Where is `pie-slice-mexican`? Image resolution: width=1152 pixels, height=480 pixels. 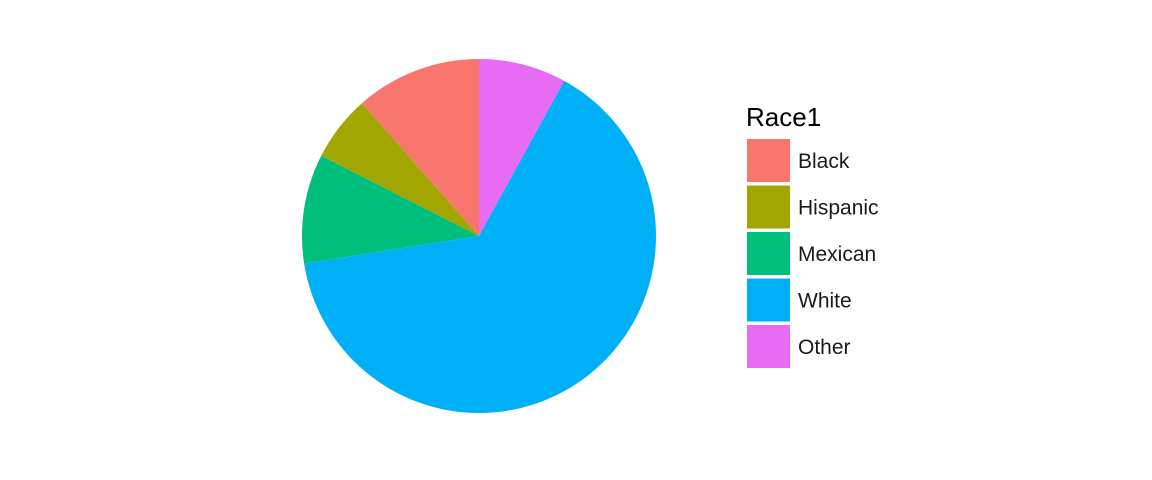 pie-slice-mexican is located at coordinates (390, 209).